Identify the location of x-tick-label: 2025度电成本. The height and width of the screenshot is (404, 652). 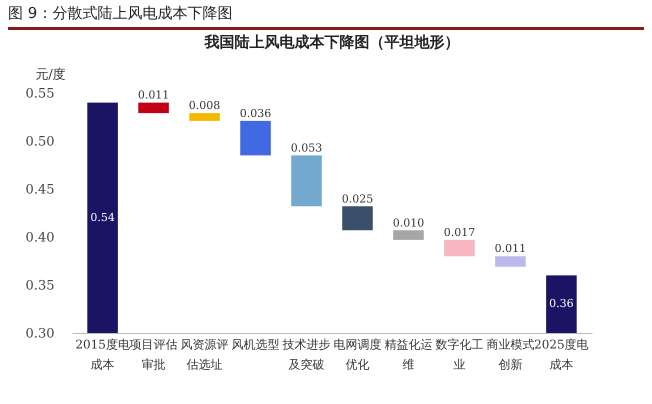
(561, 355).